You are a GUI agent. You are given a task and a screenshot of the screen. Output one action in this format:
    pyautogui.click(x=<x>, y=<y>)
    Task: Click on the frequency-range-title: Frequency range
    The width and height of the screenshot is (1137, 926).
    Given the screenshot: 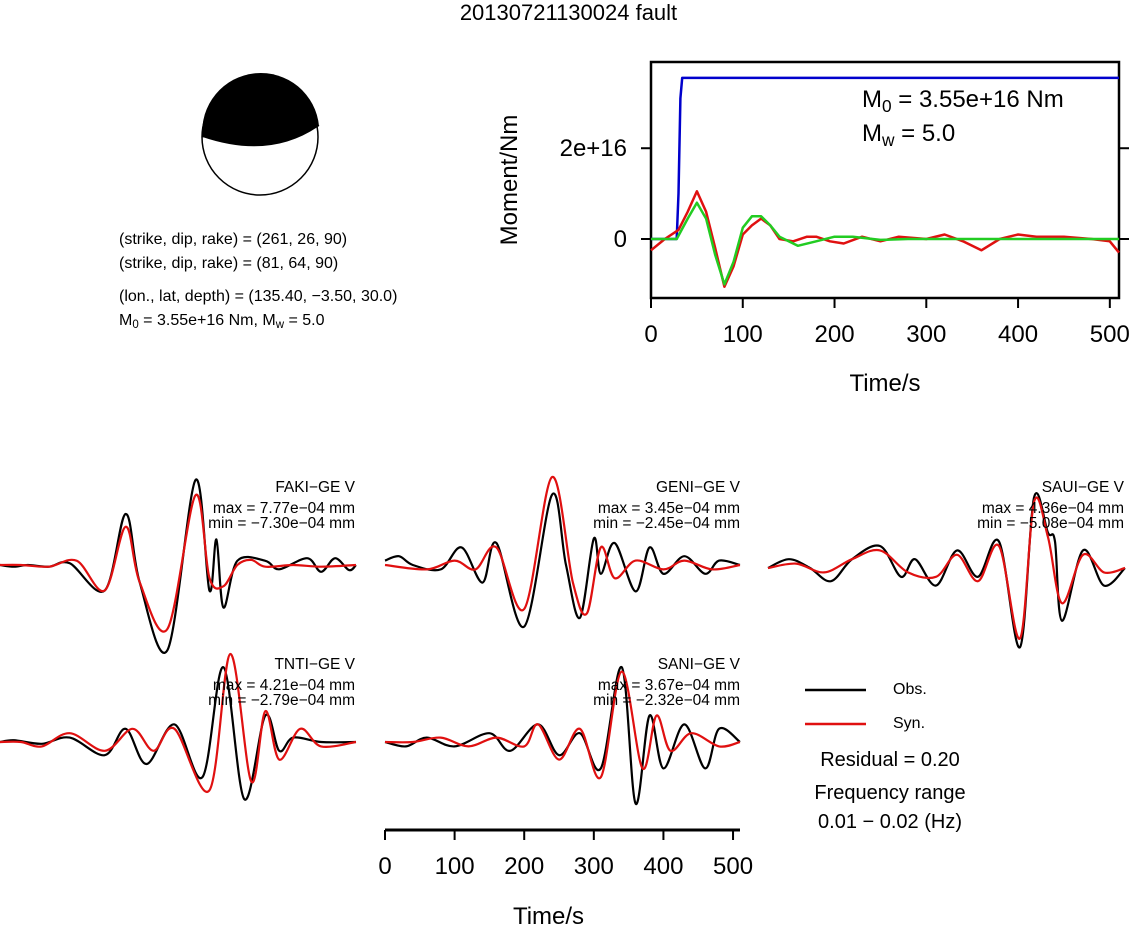 What is the action you would take?
    pyautogui.click(x=890, y=793)
    